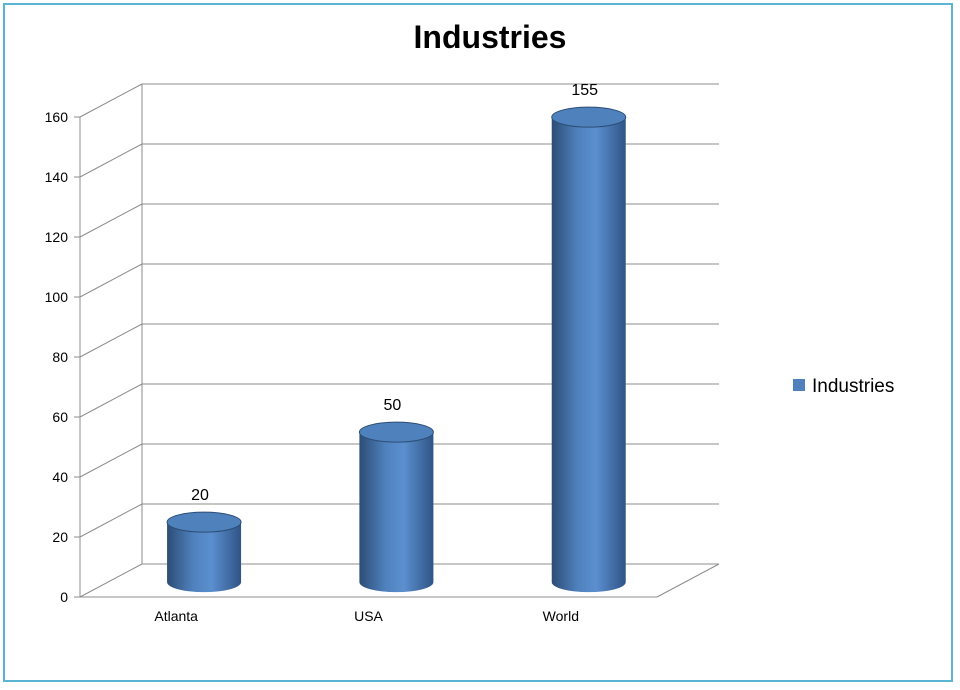 Image resolution: width=960 pixels, height=690 pixels. Describe the element at coordinates (57, 177) in the screenshot. I see `y-tick-label: 140` at that location.